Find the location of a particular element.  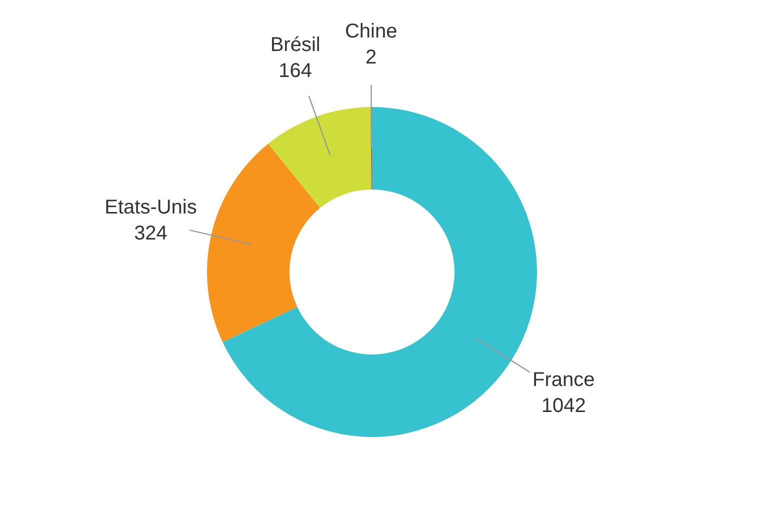

data-label: 2 is located at coordinates (371, 57).